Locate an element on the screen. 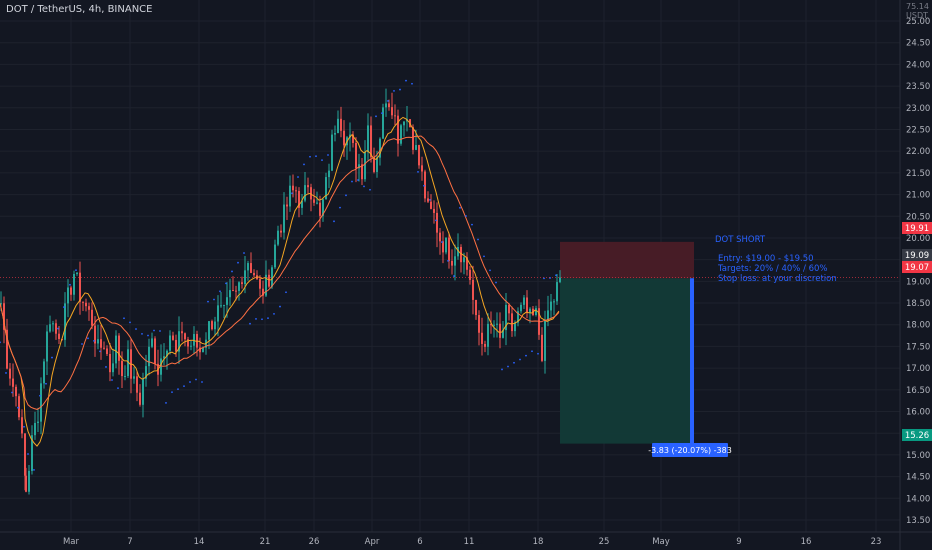 This screenshot has width=932, height=550. scale-label: 75.14 is located at coordinates (917, 6).